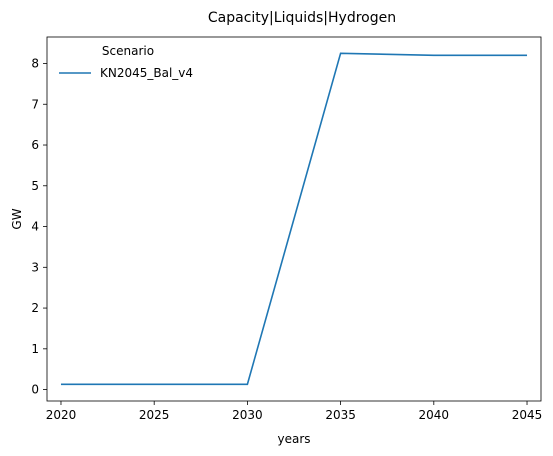 Image resolution: width=553 pixels, height=456 pixels. What do you see at coordinates (126, 62) in the screenshot?
I see `legend: Scenario KN2045_Bal_v4` at bounding box center [126, 62].